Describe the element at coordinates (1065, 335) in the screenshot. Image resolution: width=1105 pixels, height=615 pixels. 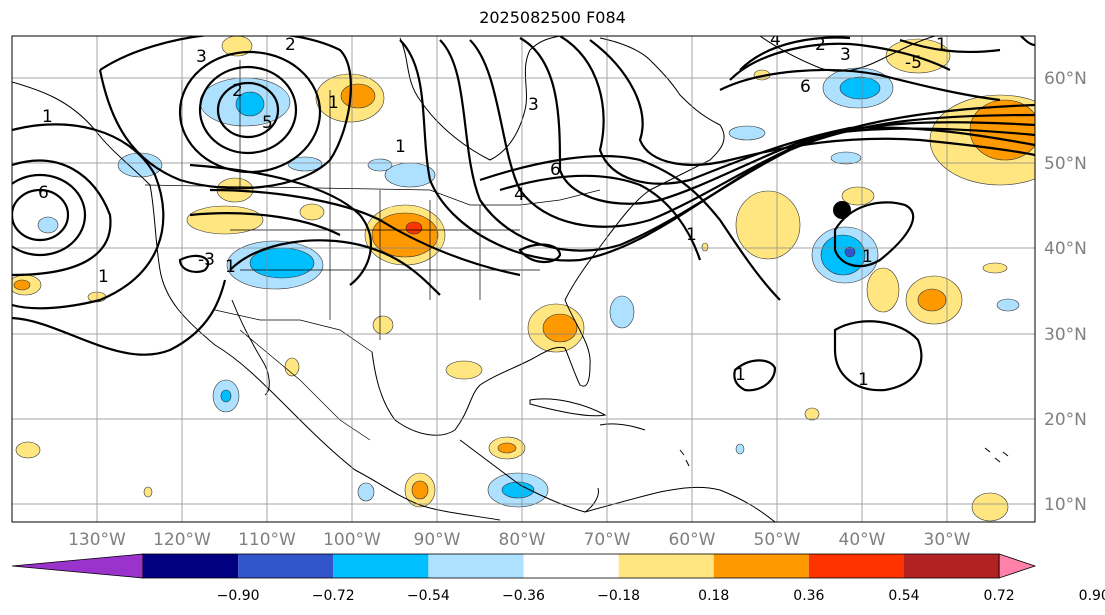
I see `lat-label: 30°N` at that location.